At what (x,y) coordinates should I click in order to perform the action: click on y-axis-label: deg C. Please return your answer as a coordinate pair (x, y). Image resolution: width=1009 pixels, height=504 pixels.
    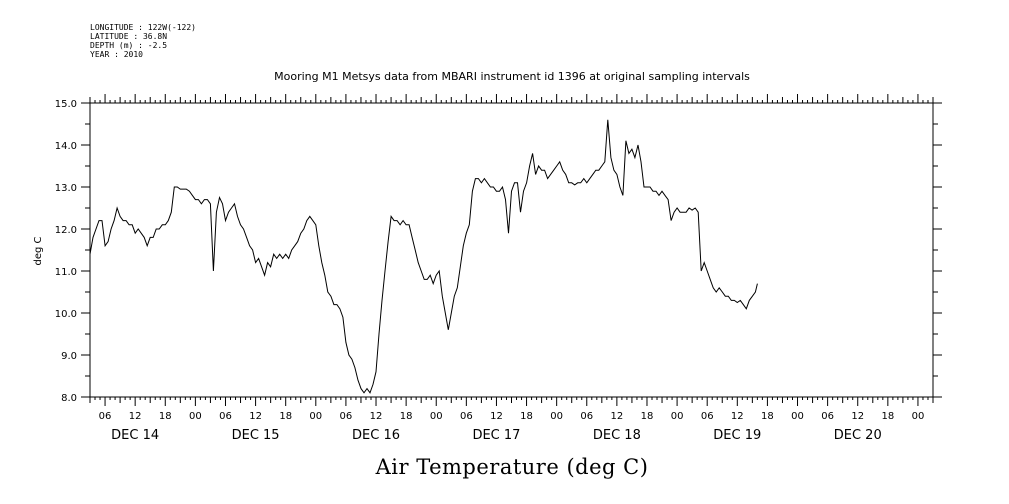
    Looking at the image, I should click on (38, 250).